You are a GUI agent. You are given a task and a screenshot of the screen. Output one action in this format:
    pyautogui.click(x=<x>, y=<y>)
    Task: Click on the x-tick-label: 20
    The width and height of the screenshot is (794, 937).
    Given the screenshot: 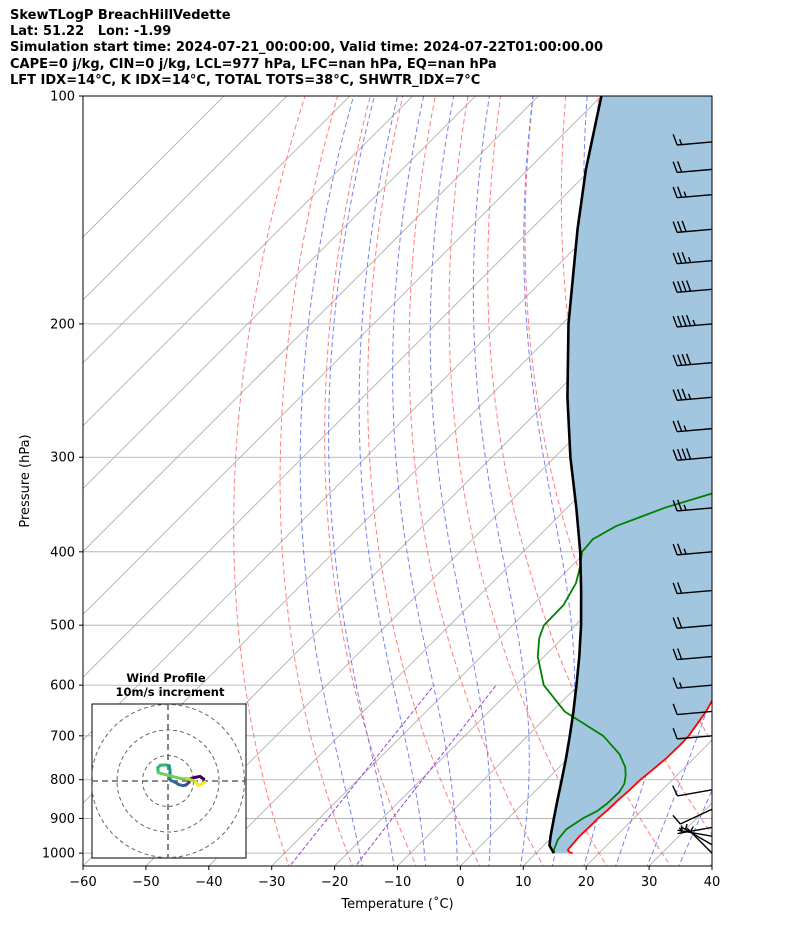 What is the action you would take?
    pyautogui.click(x=586, y=882)
    